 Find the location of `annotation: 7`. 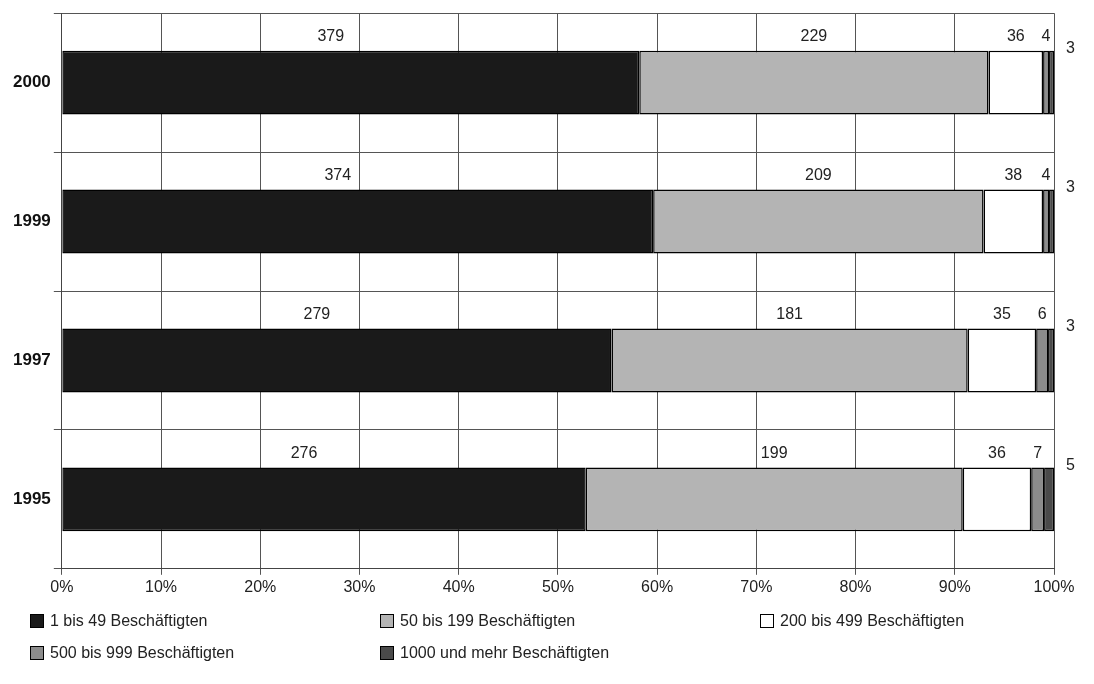

annotation: 7 is located at coordinates (1038, 452).